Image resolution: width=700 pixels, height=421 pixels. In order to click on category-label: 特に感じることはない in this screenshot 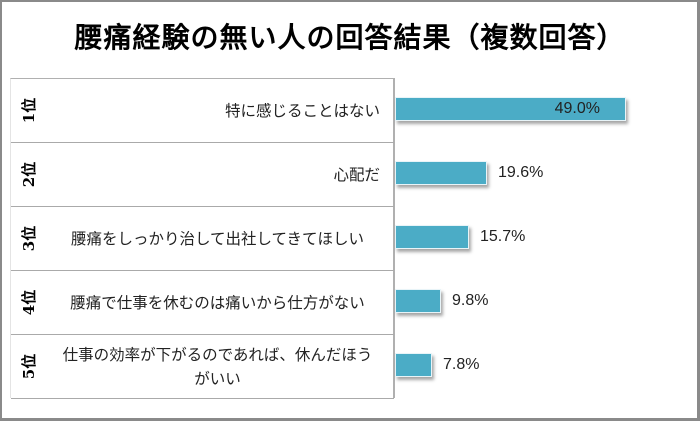, I will do `click(302, 110)`.